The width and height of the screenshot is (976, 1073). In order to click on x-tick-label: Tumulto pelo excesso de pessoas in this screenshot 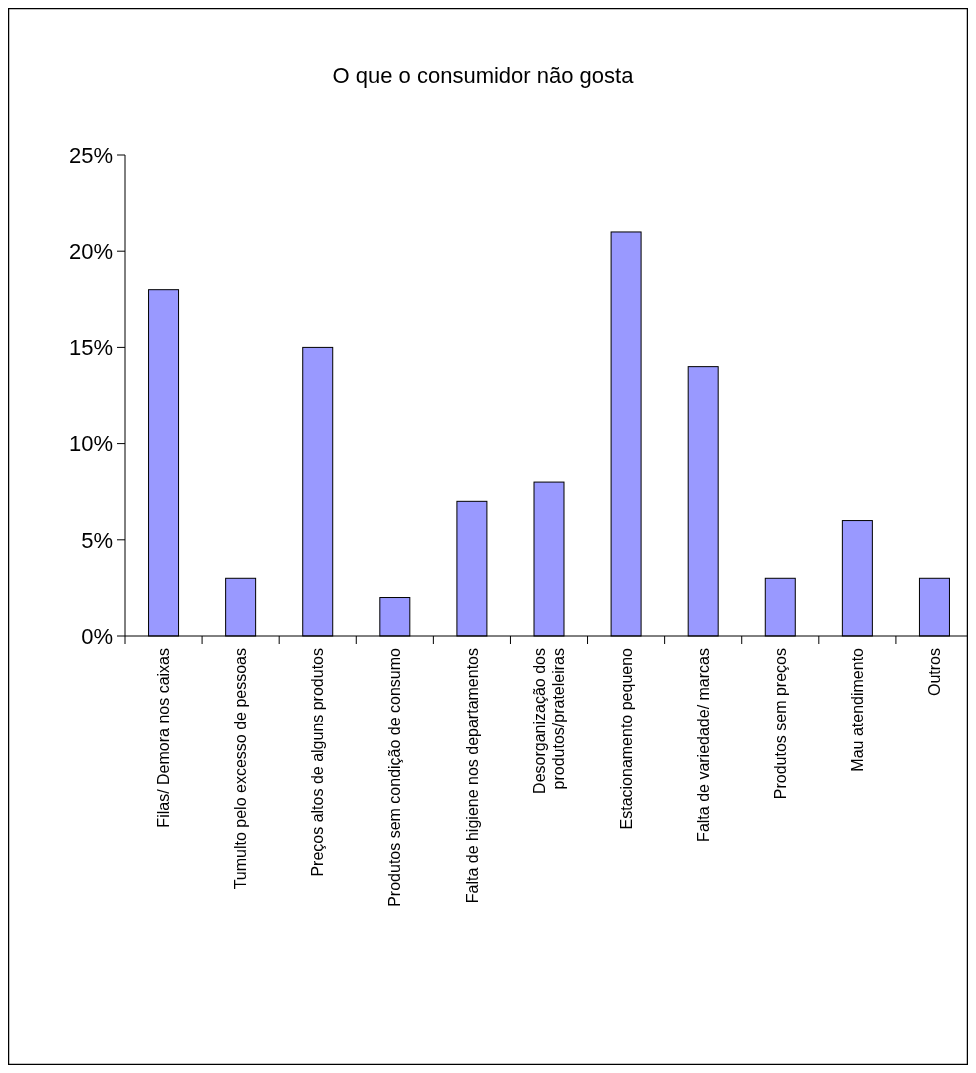, I will do `click(241, 769)`.